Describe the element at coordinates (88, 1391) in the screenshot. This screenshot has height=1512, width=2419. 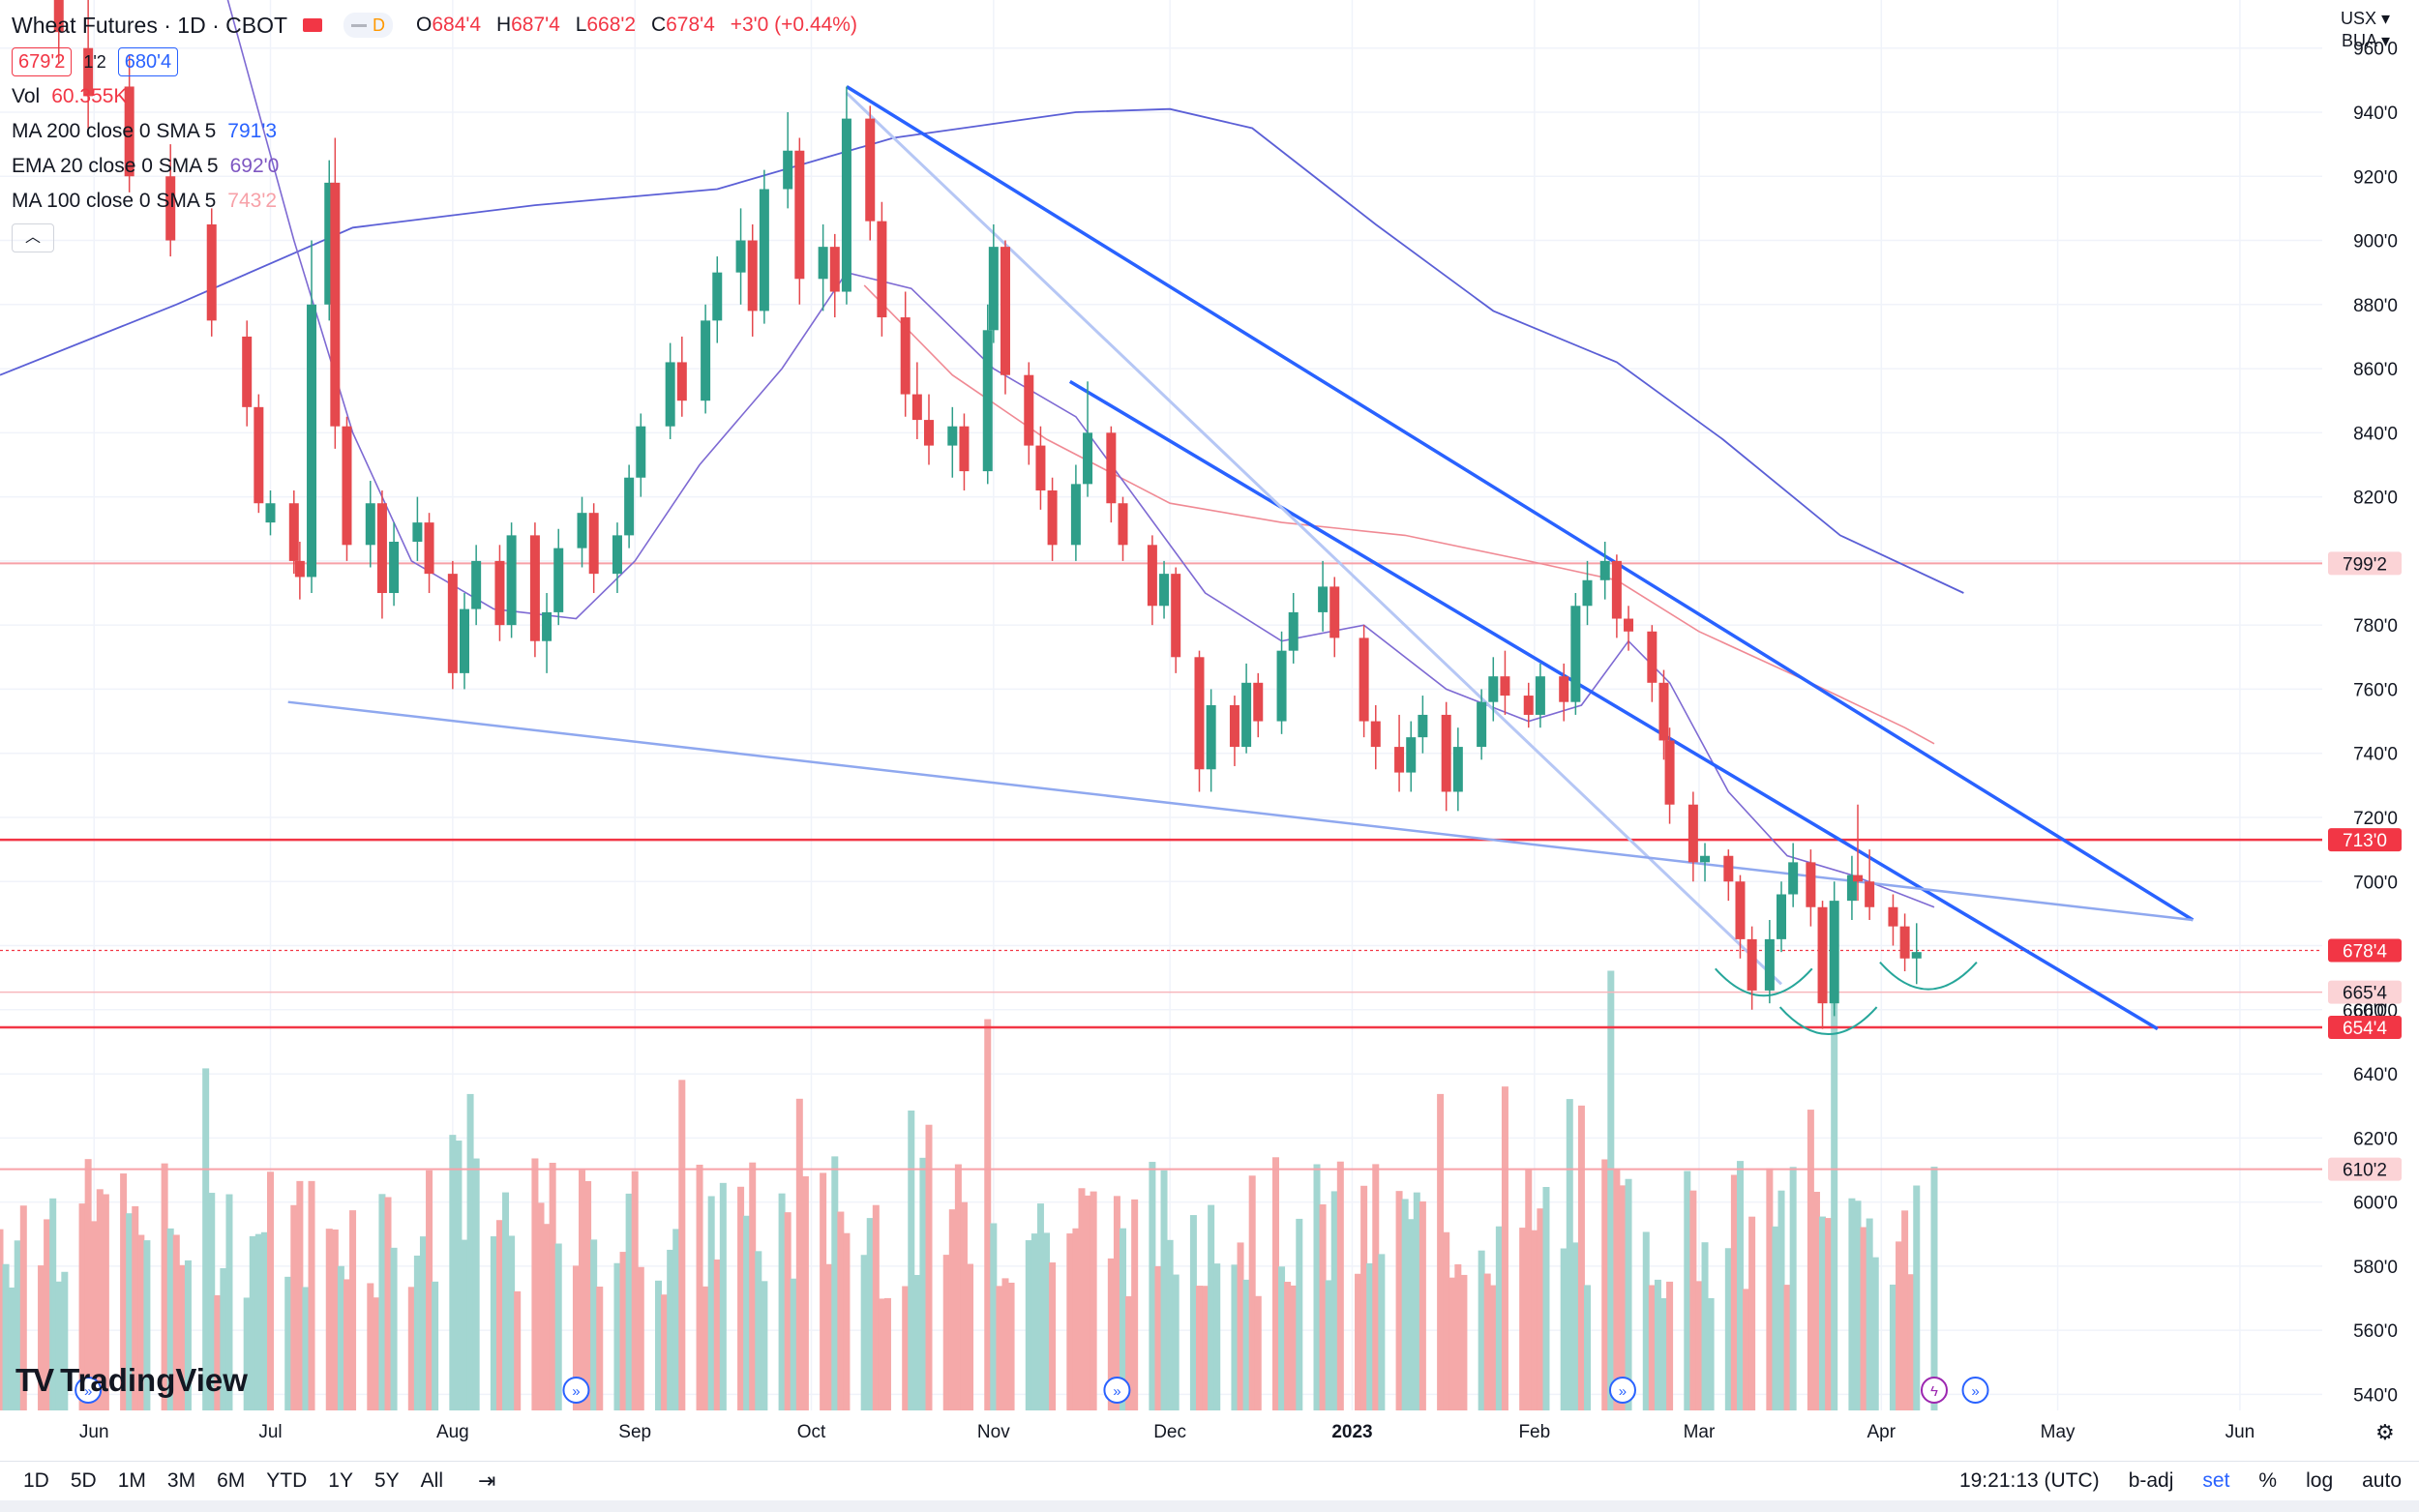
I see `event-glyph: »` at that location.